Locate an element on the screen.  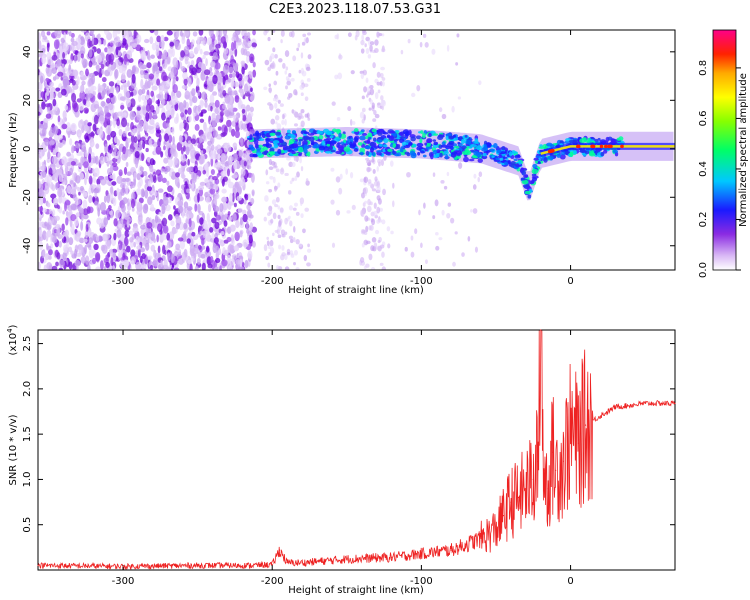
colorbar-tick-label: 0.6 is located at coordinates (703, 118).